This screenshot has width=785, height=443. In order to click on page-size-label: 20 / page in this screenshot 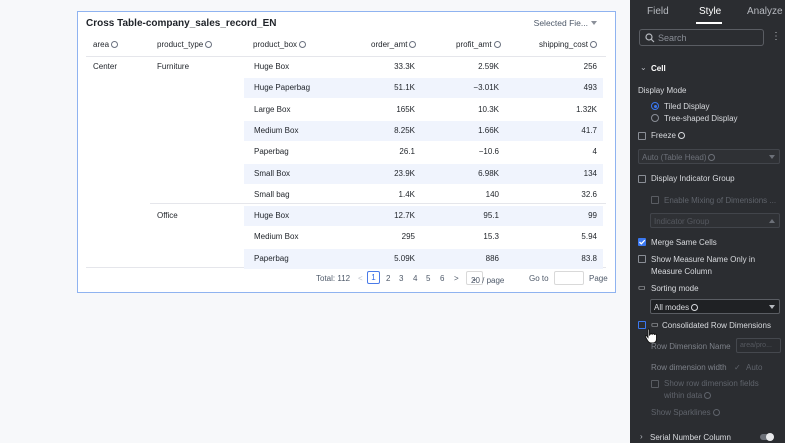, I will do `click(488, 280)`.